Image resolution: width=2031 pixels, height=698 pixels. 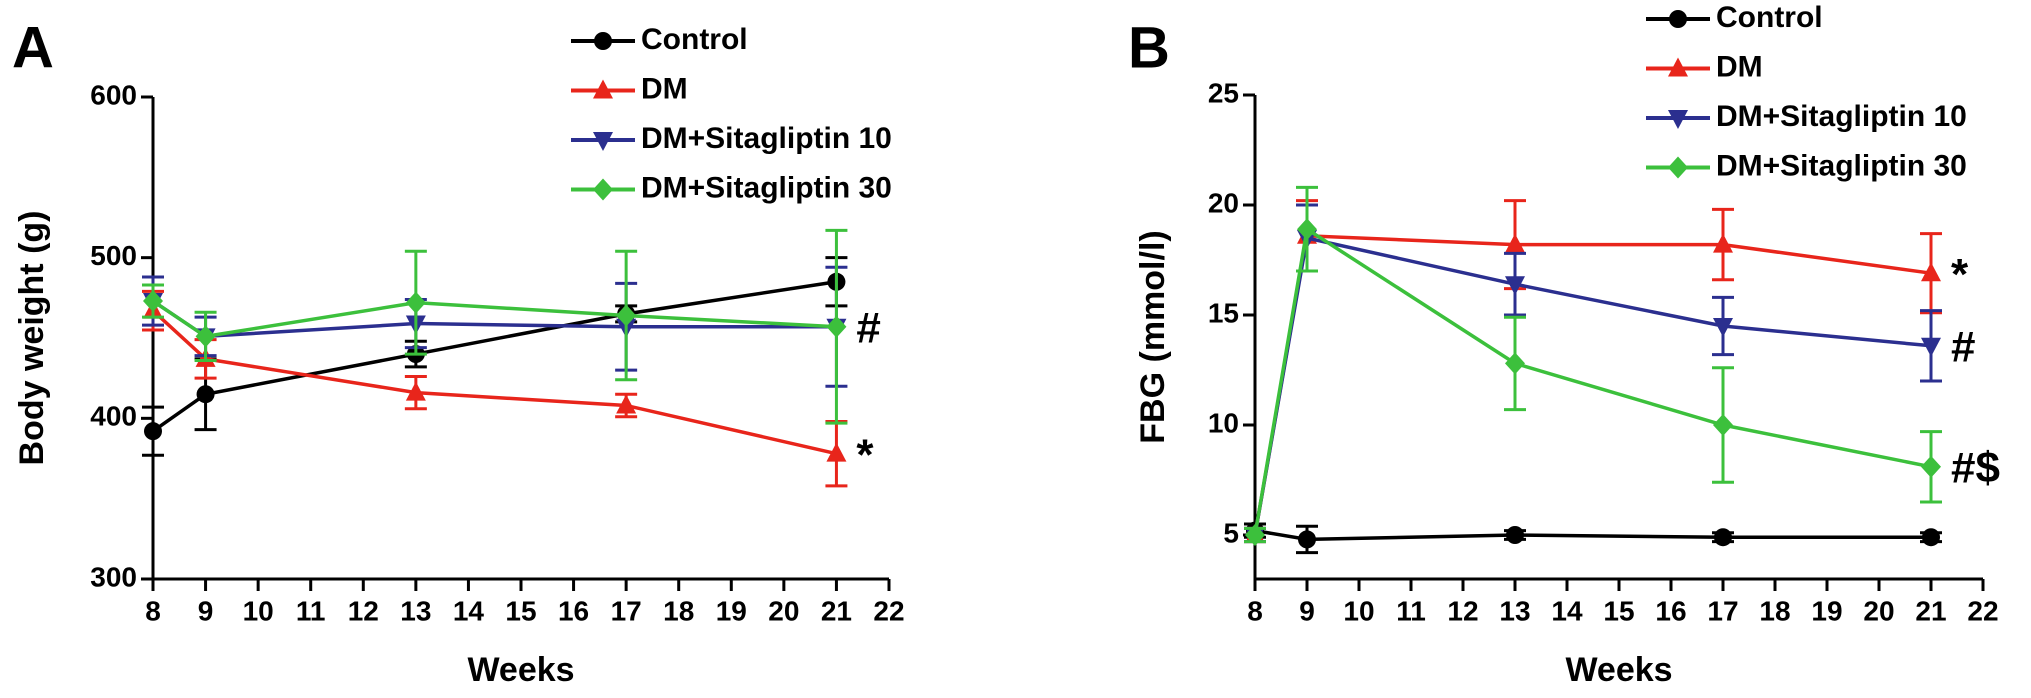 What do you see at coordinates (1223, 312) in the screenshot?
I see `y-tick-label: 15` at bounding box center [1223, 312].